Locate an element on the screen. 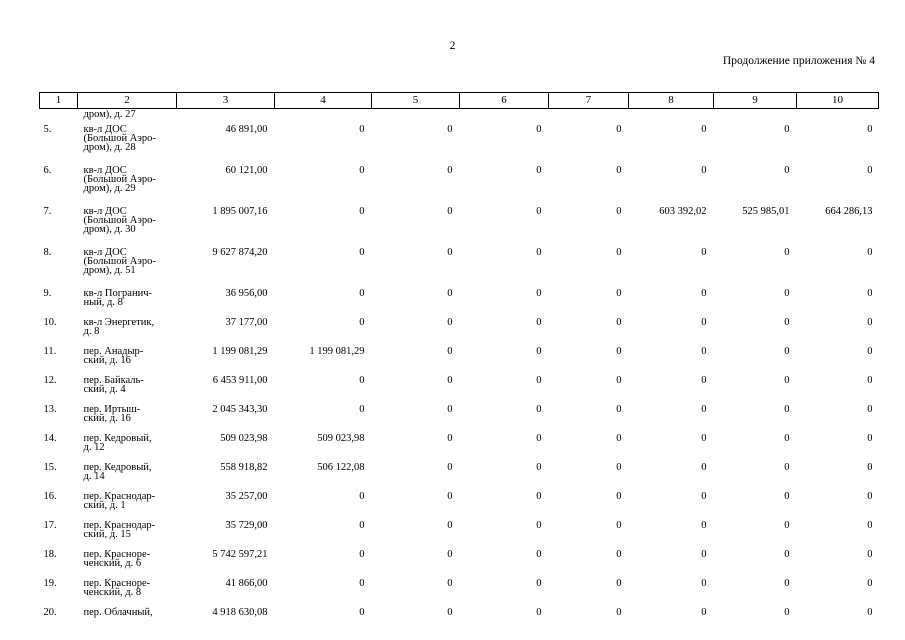 This screenshot has height=640, width=905. row-number-cell: 15. is located at coordinates (50, 467).